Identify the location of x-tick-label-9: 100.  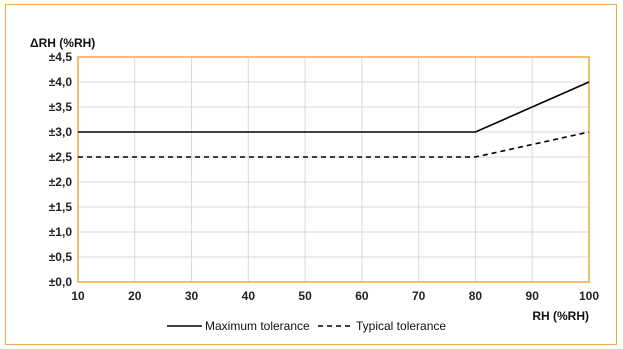
(589, 296).